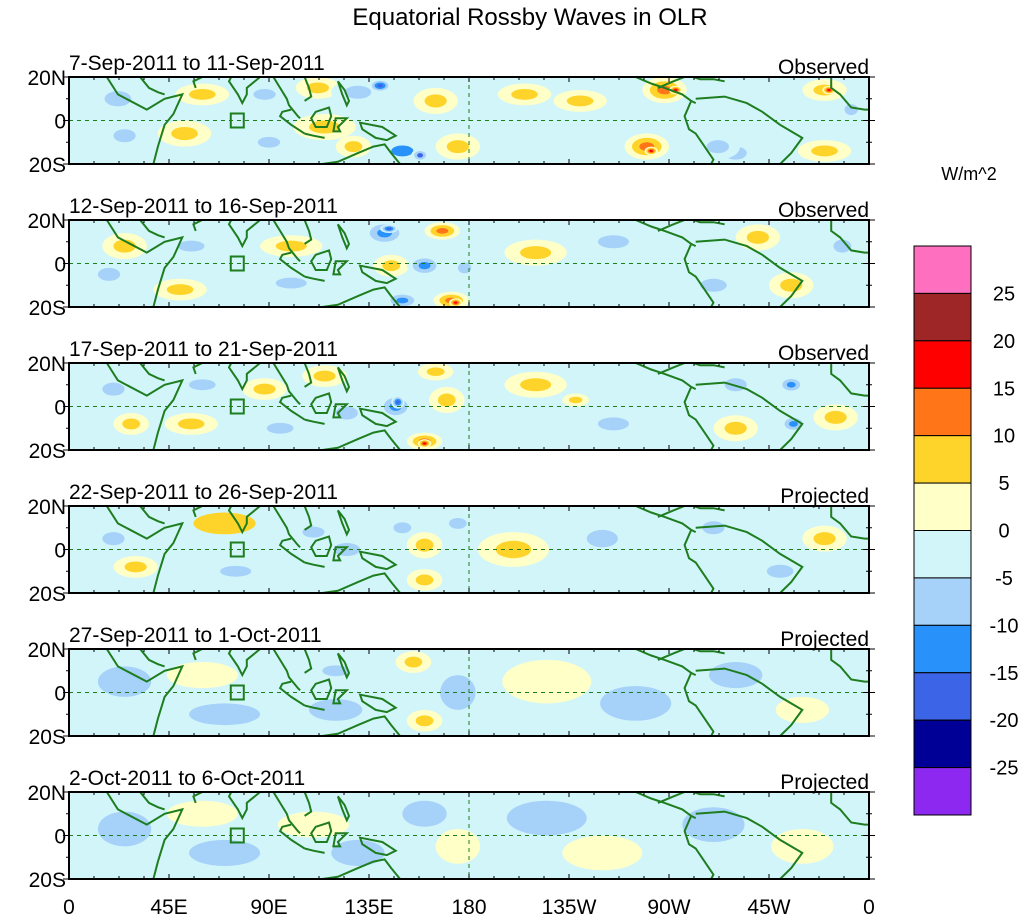  Describe the element at coordinates (368, 907) in the screenshot. I see `x-tick-label: 135E` at that location.